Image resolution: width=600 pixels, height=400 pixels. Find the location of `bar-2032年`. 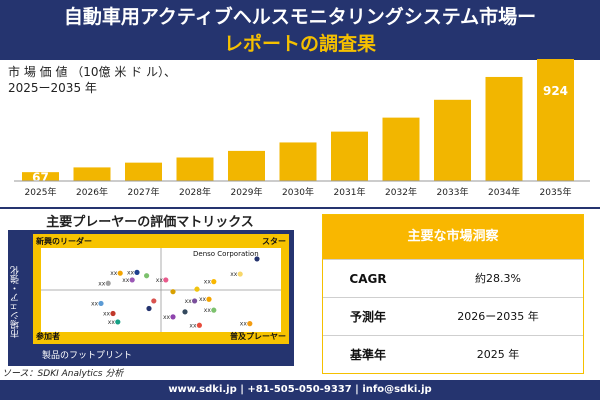

bar-2032年 is located at coordinates (401, 149).